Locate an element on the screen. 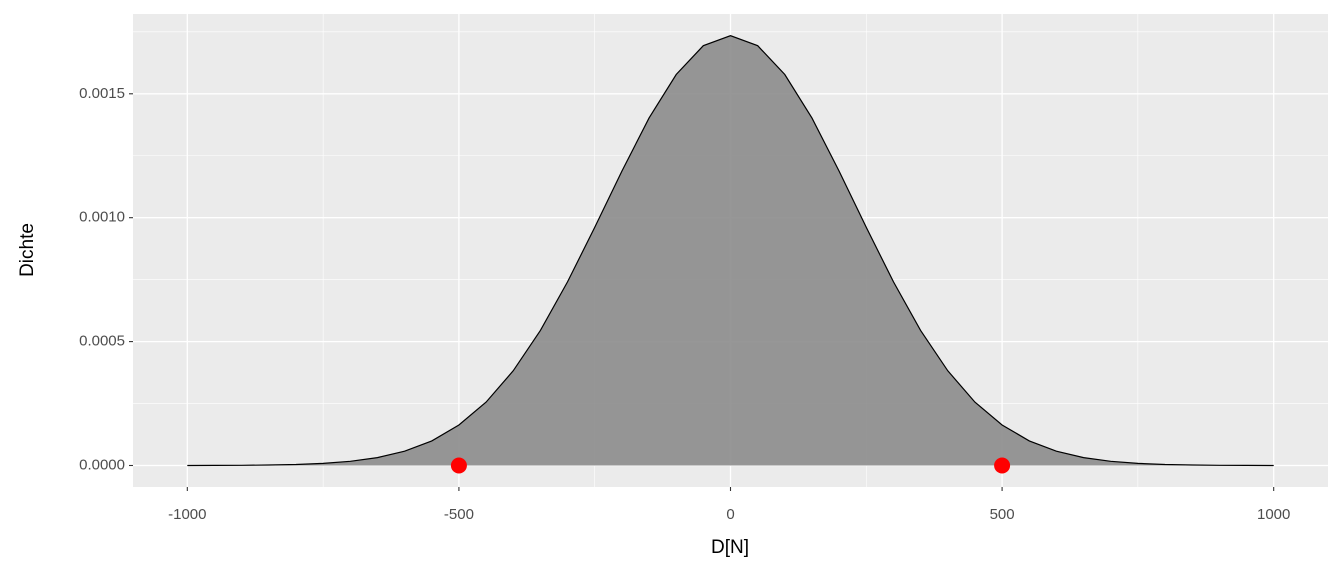  y-axis-title: Dichte is located at coordinates (27, 250).